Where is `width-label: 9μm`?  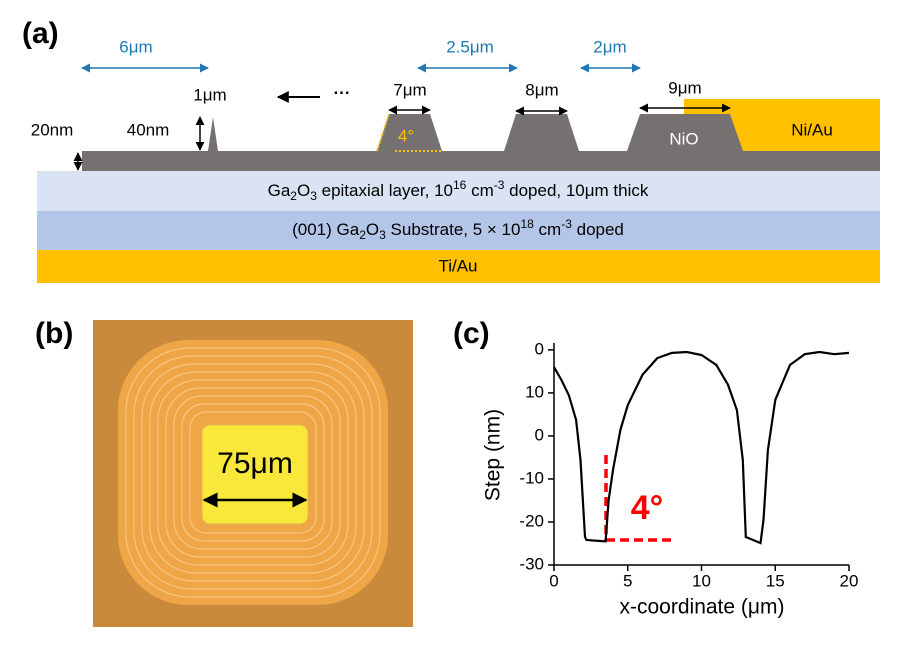 width-label: 9μm is located at coordinates (684, 87).